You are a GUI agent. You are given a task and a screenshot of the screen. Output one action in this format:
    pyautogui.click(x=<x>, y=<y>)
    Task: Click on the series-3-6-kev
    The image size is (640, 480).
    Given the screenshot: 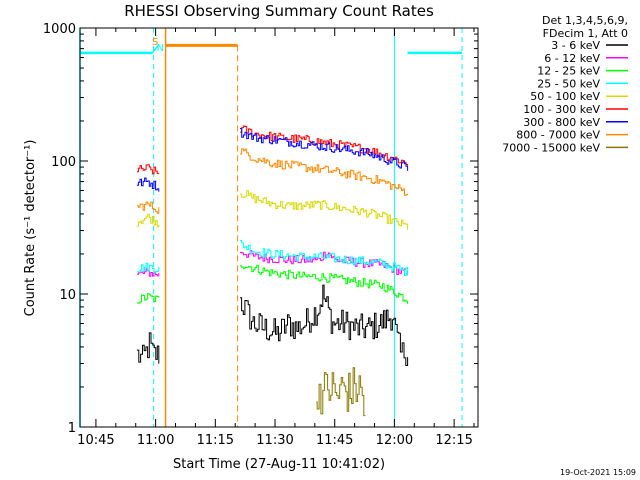 What is the action you would take?
    pyautogui.click(x=272, y=325)
    